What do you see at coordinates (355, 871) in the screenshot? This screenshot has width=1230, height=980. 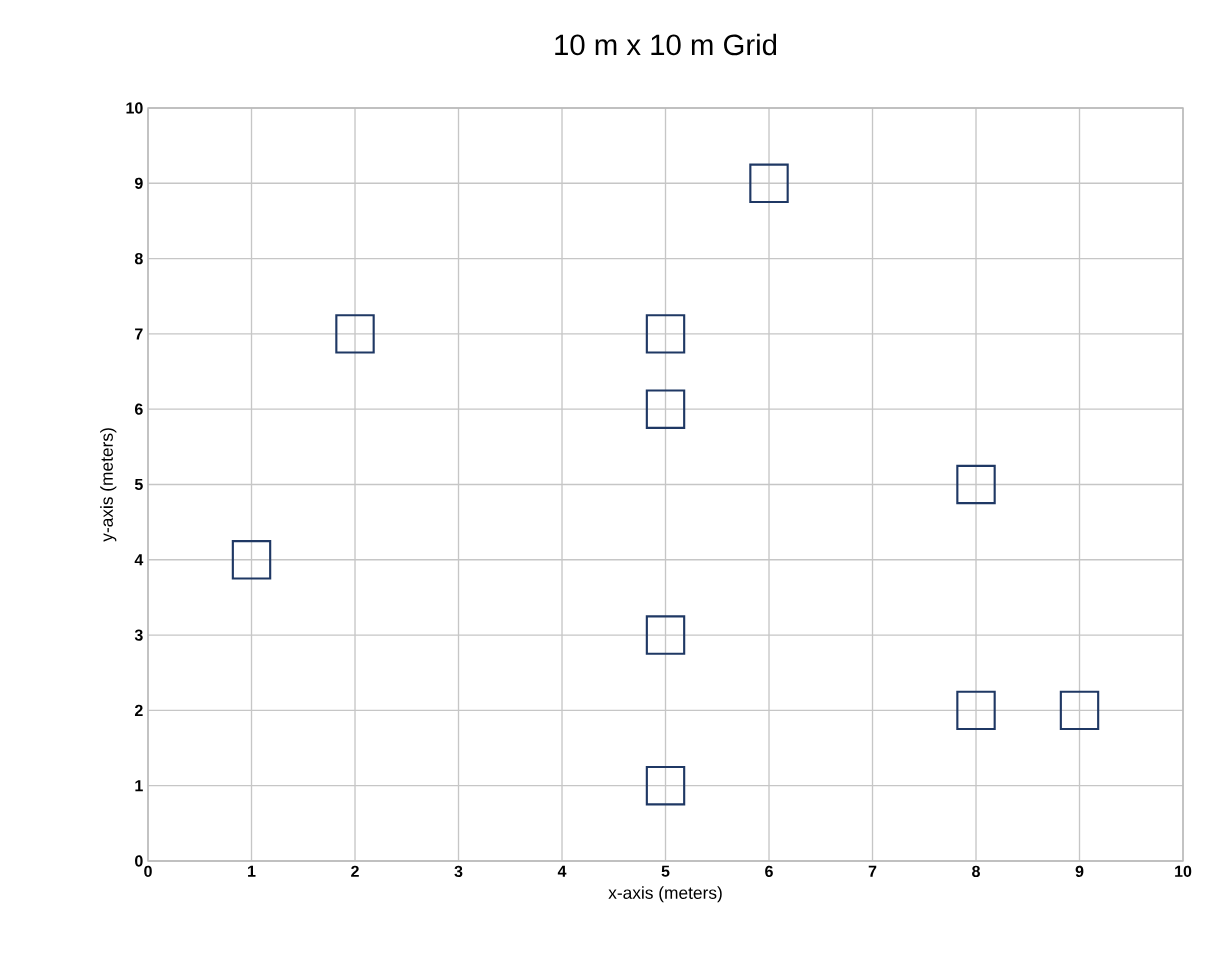 I see `x-tick-label: 2` at bounding box center [355, 871].